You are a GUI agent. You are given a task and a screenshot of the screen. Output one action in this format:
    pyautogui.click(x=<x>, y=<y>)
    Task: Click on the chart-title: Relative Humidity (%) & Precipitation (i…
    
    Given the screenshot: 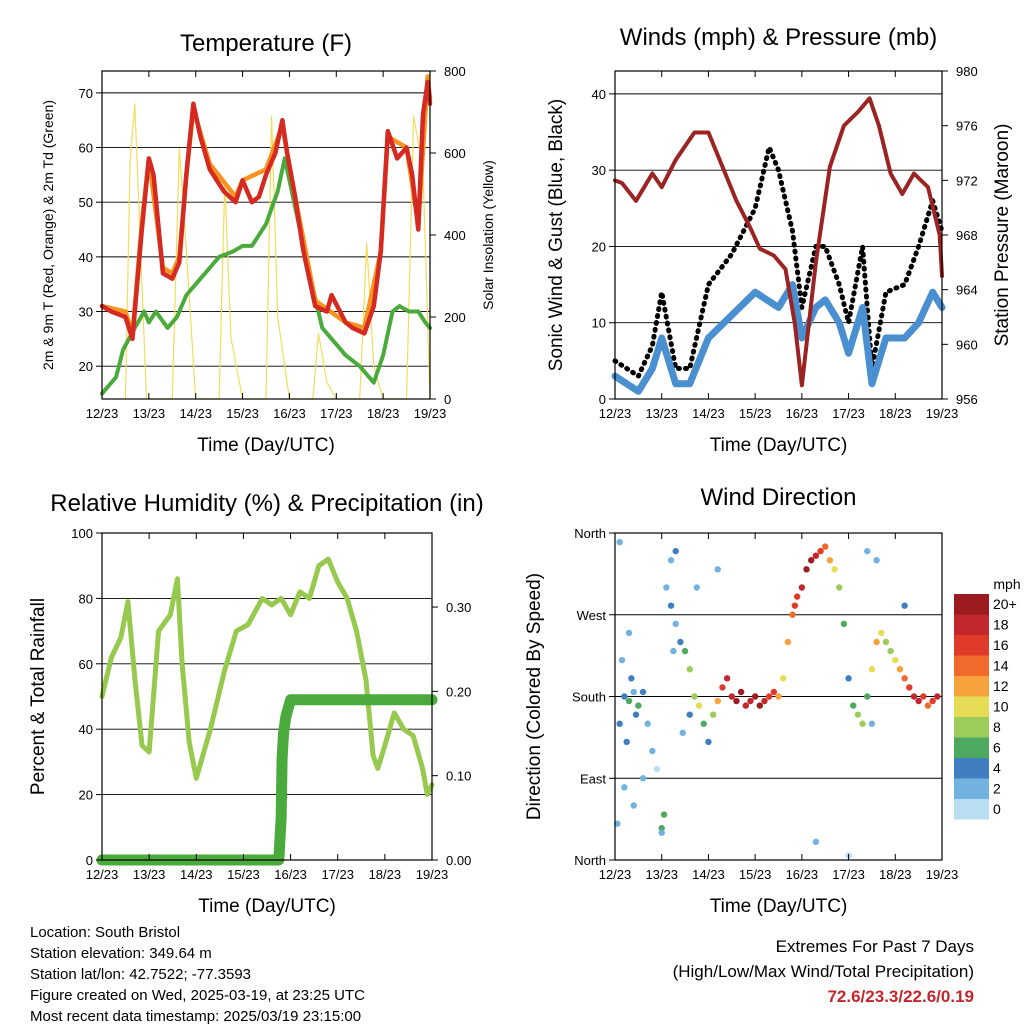 What is the action you would take?
    pyautogui.click(x=266, y=503)
    